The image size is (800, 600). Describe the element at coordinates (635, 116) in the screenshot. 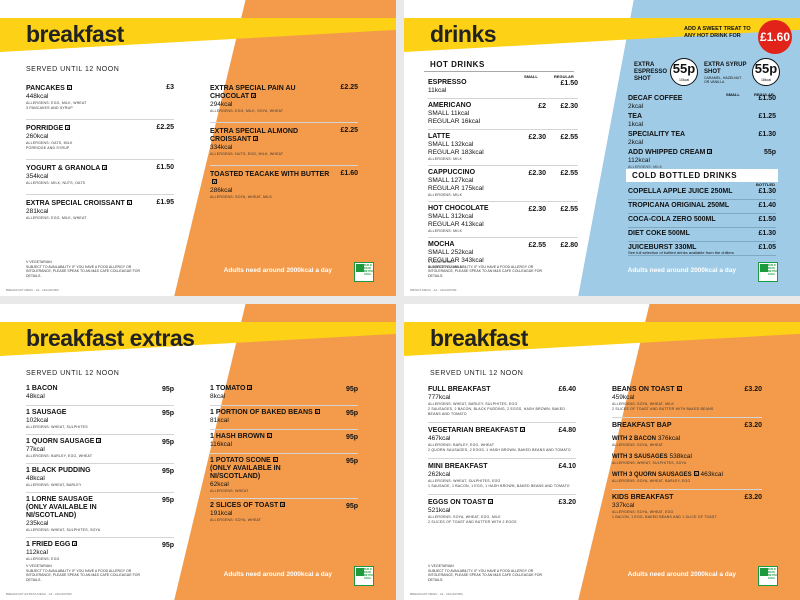

I see `drink-name-text: TEA` at that location.